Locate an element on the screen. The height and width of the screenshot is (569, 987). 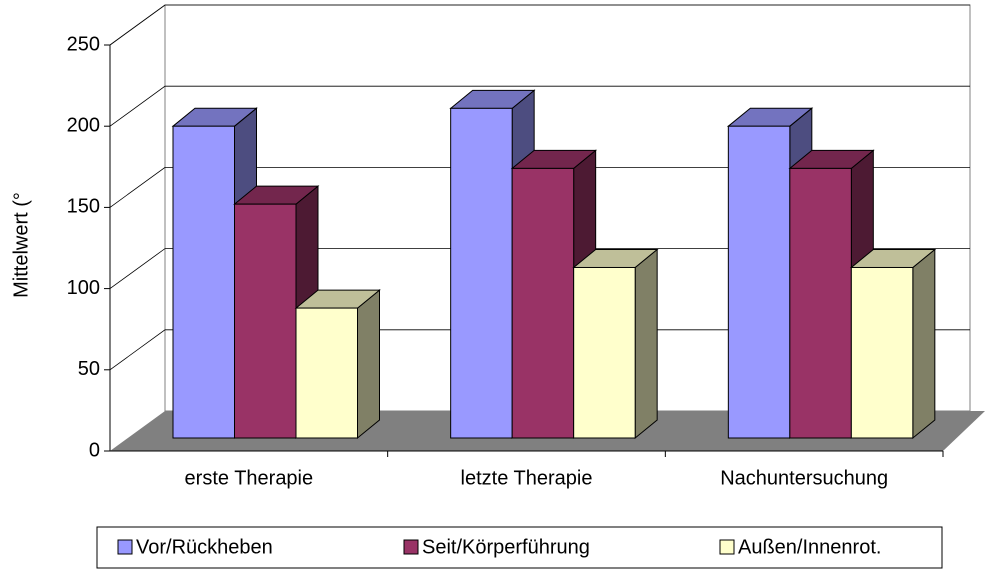
y-tick-label: 100 is located at coordinates (83, 288).